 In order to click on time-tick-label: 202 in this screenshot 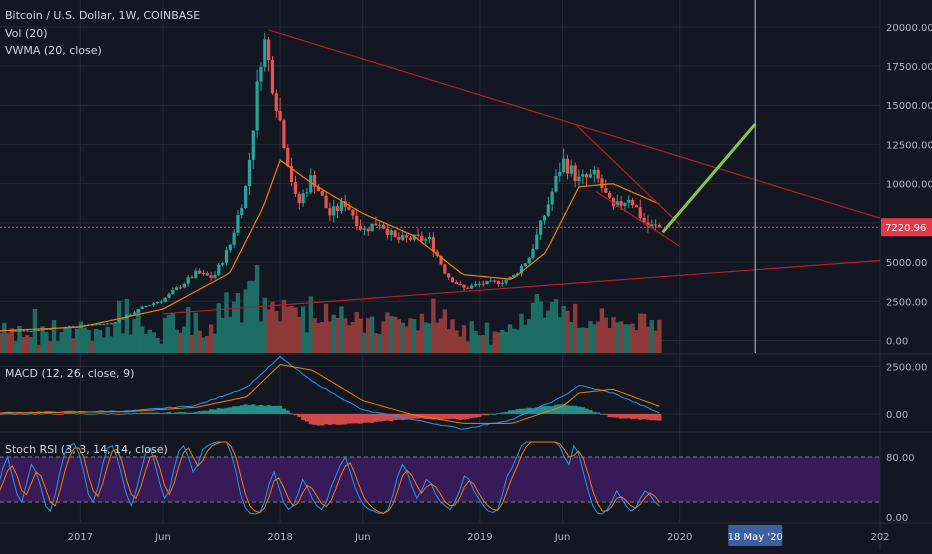, I will do `click(879, 537)`.